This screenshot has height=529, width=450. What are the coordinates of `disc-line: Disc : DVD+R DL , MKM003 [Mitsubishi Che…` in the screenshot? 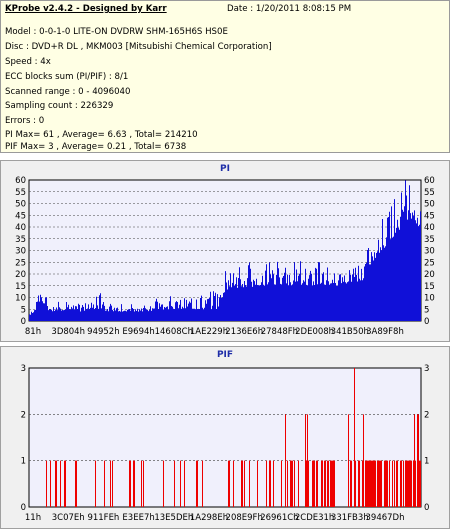 It's located at (138, 47).